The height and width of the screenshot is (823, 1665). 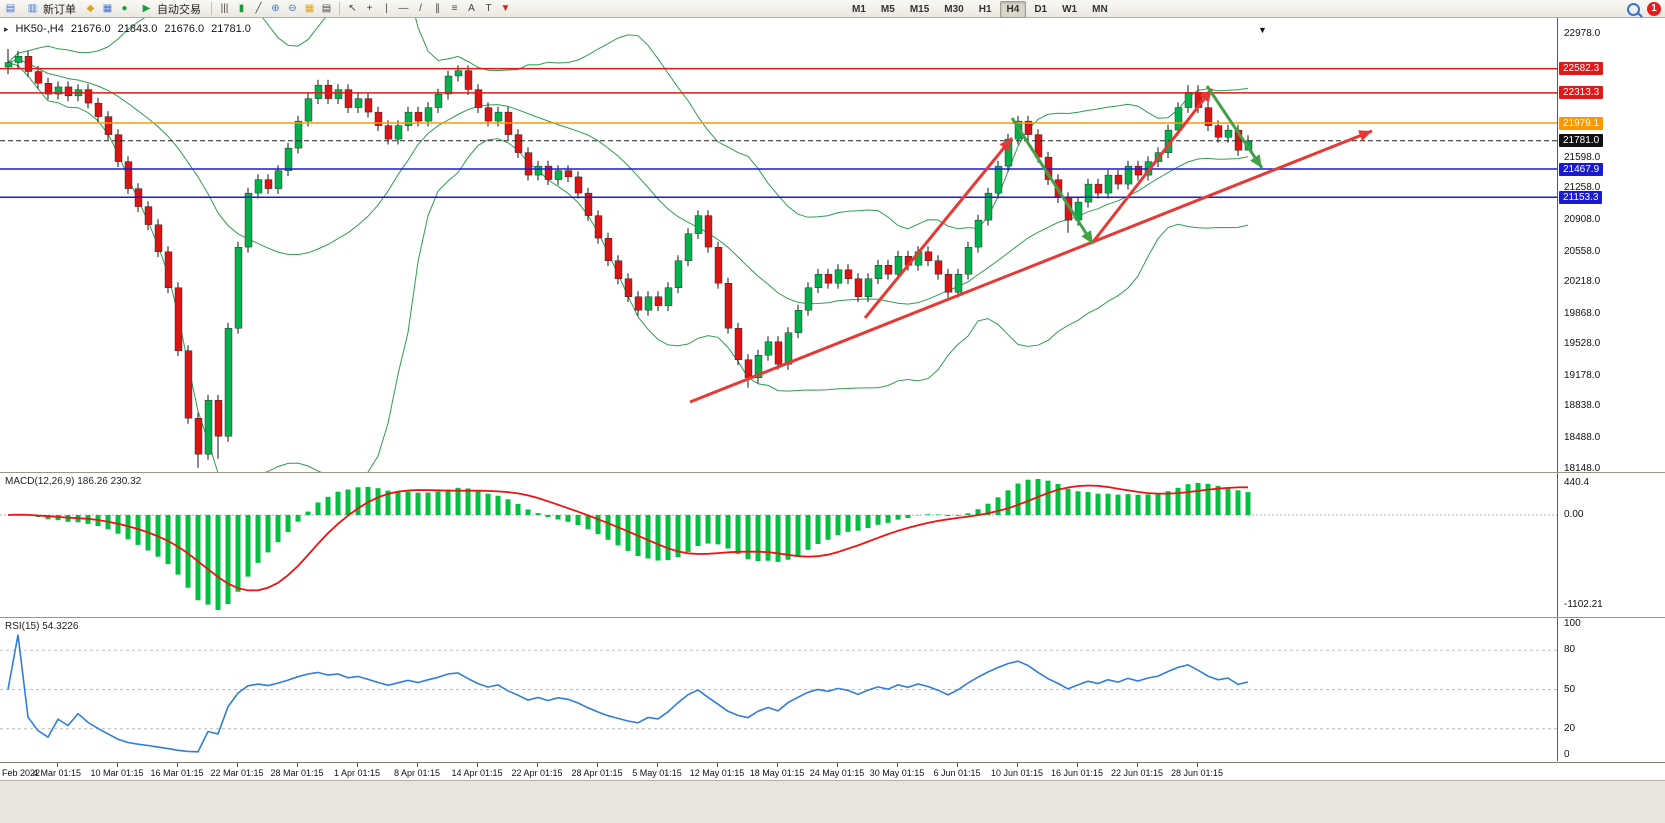 I want to click on autotrade-button: ▶ 自动交易, so click(x=170, y=9).